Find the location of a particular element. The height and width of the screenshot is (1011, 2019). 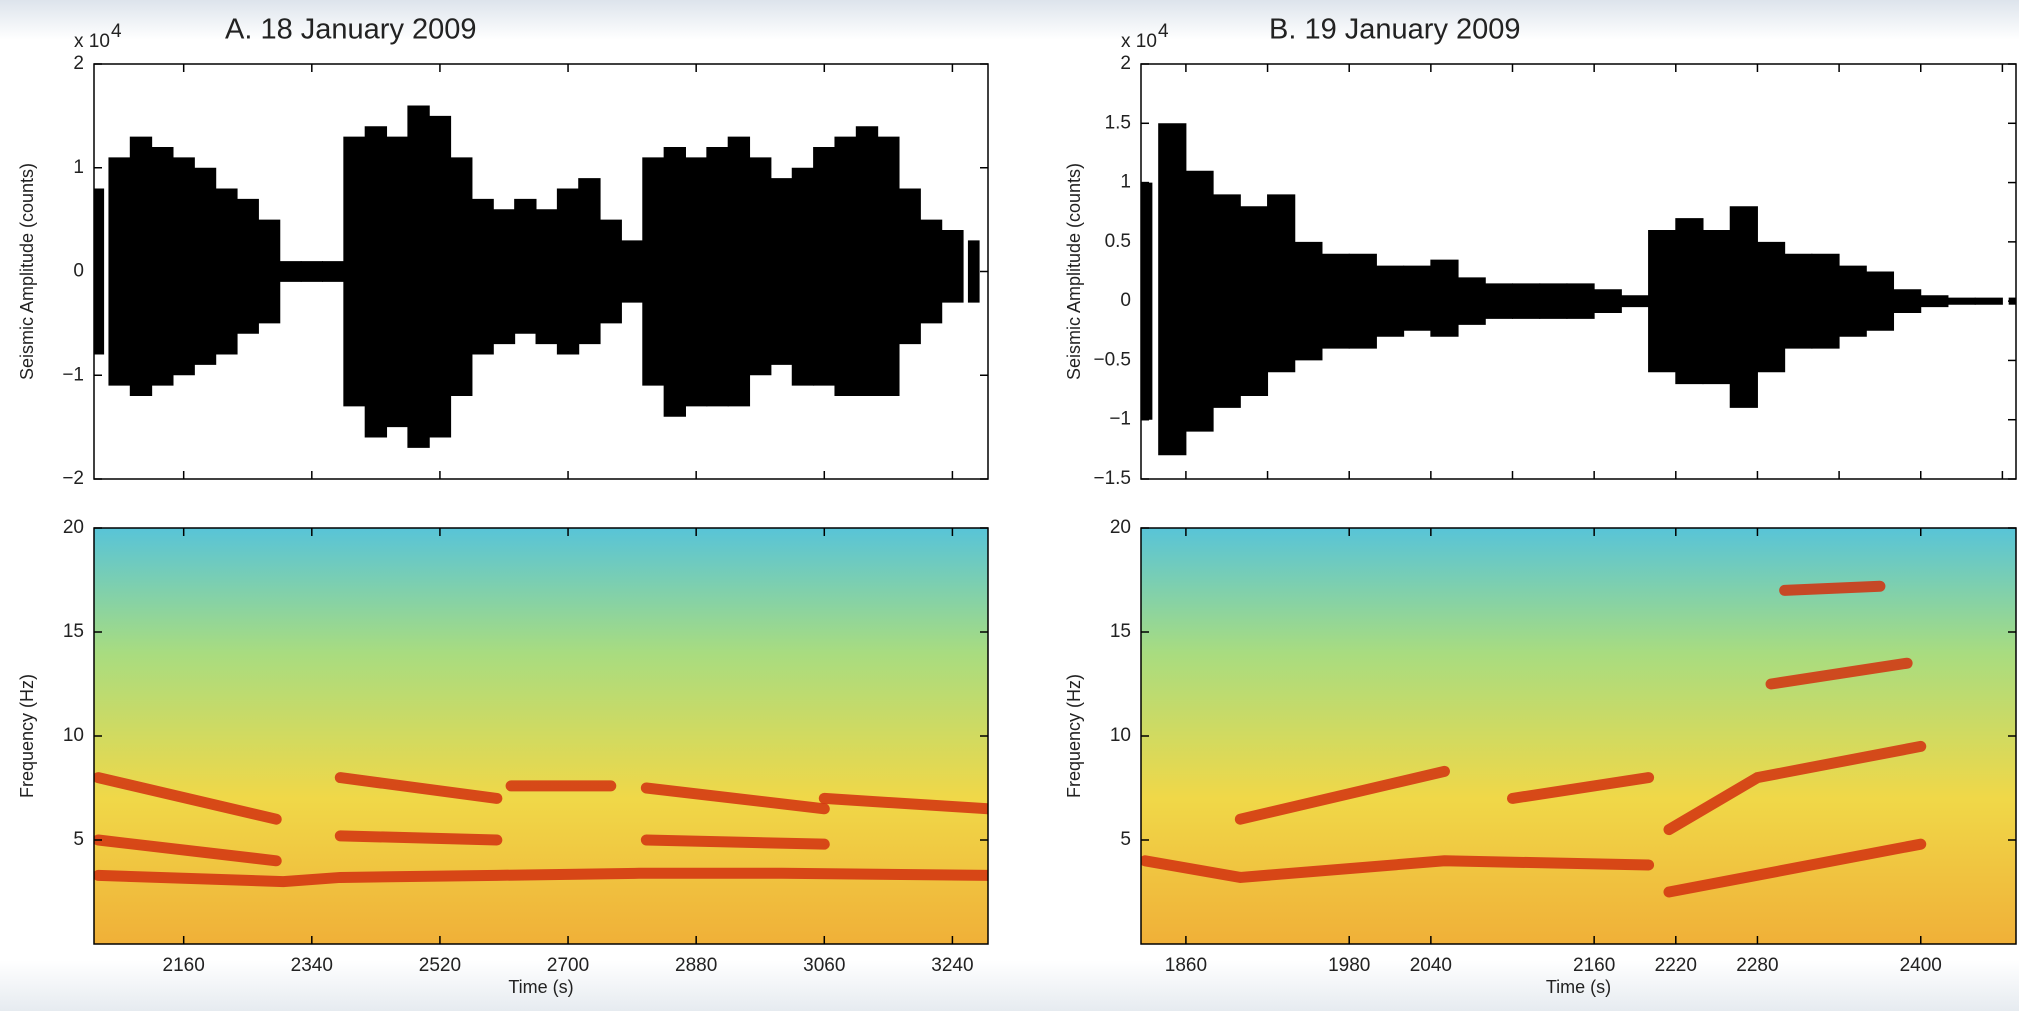

x-tick-label: 3060 is located at coordinates (824, 965).